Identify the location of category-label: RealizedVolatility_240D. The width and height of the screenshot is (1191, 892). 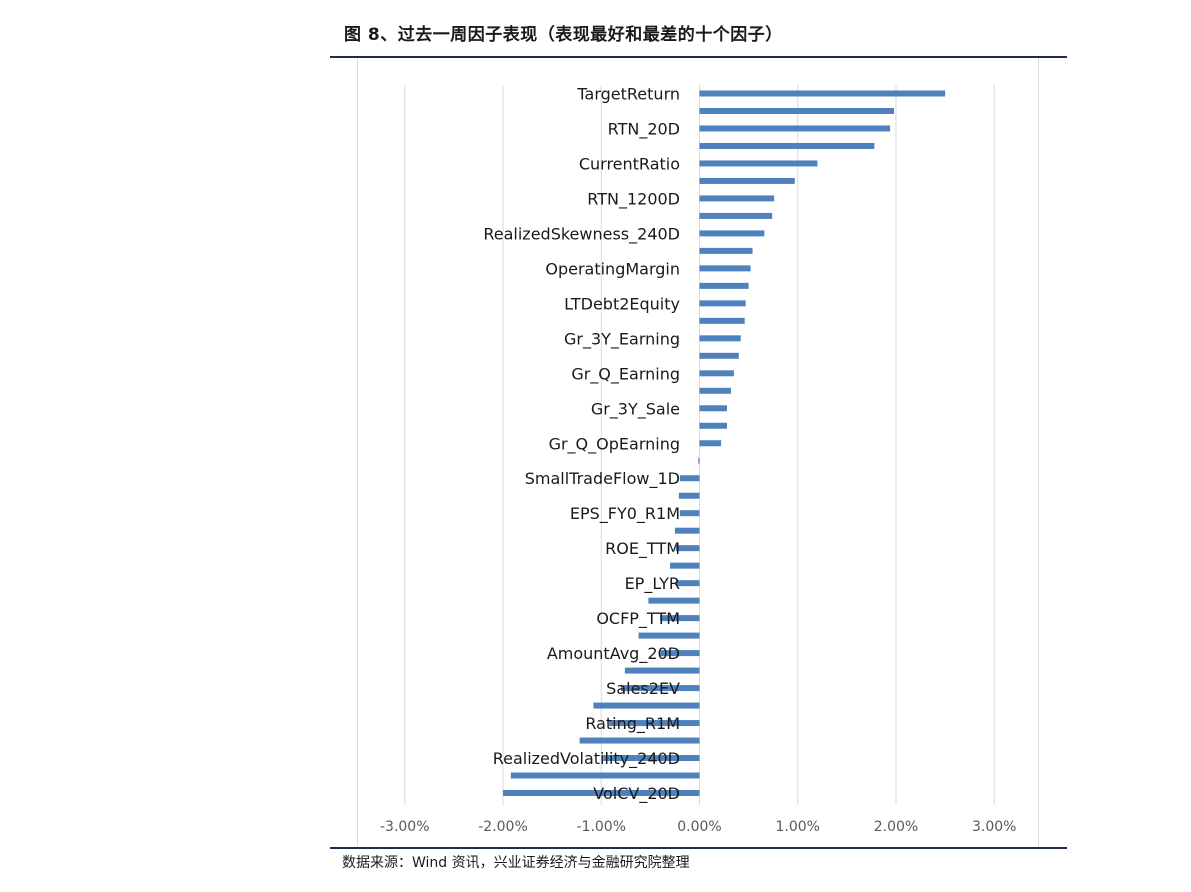
(586, 759).